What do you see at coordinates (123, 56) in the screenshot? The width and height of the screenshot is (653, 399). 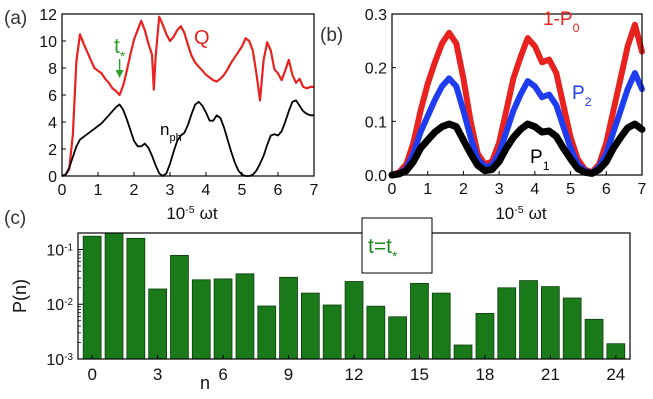 I see `tstar-annotation-sub: *` at bounding box center [123, 56].